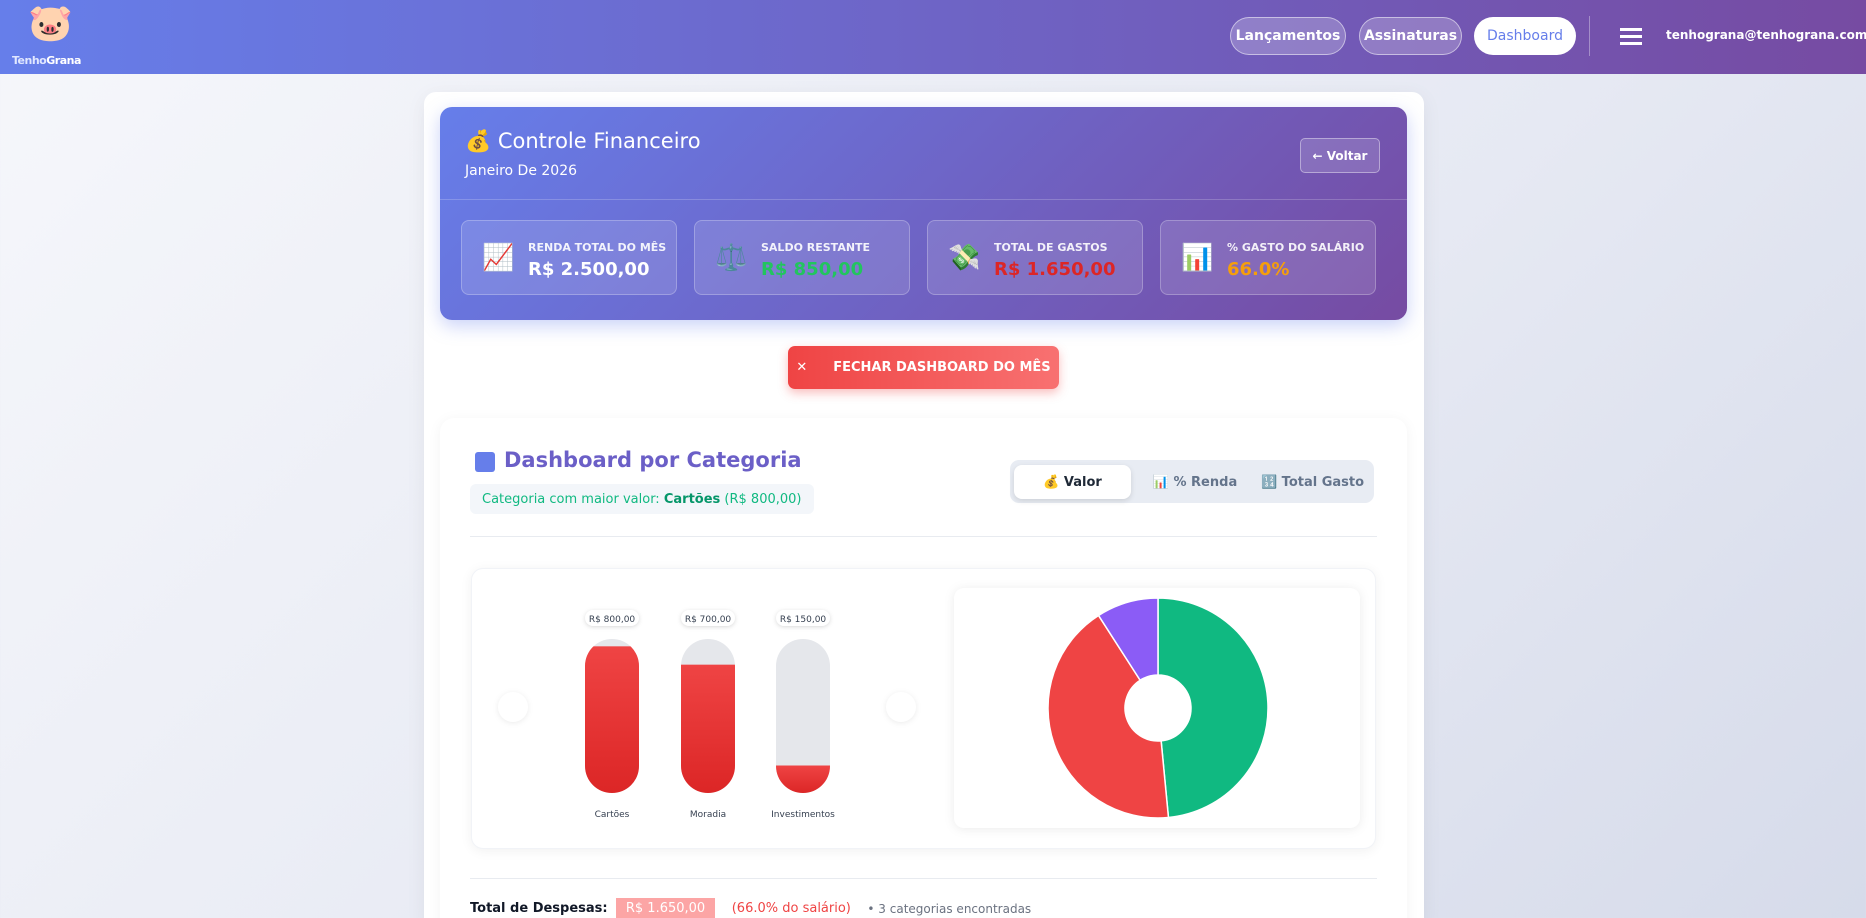 This screenshot has height=918, width=1866. What do you see at coordinates (498, 258) in the screenshot?
I see `stat-icon: 📈` at bounding box center [498, 258].